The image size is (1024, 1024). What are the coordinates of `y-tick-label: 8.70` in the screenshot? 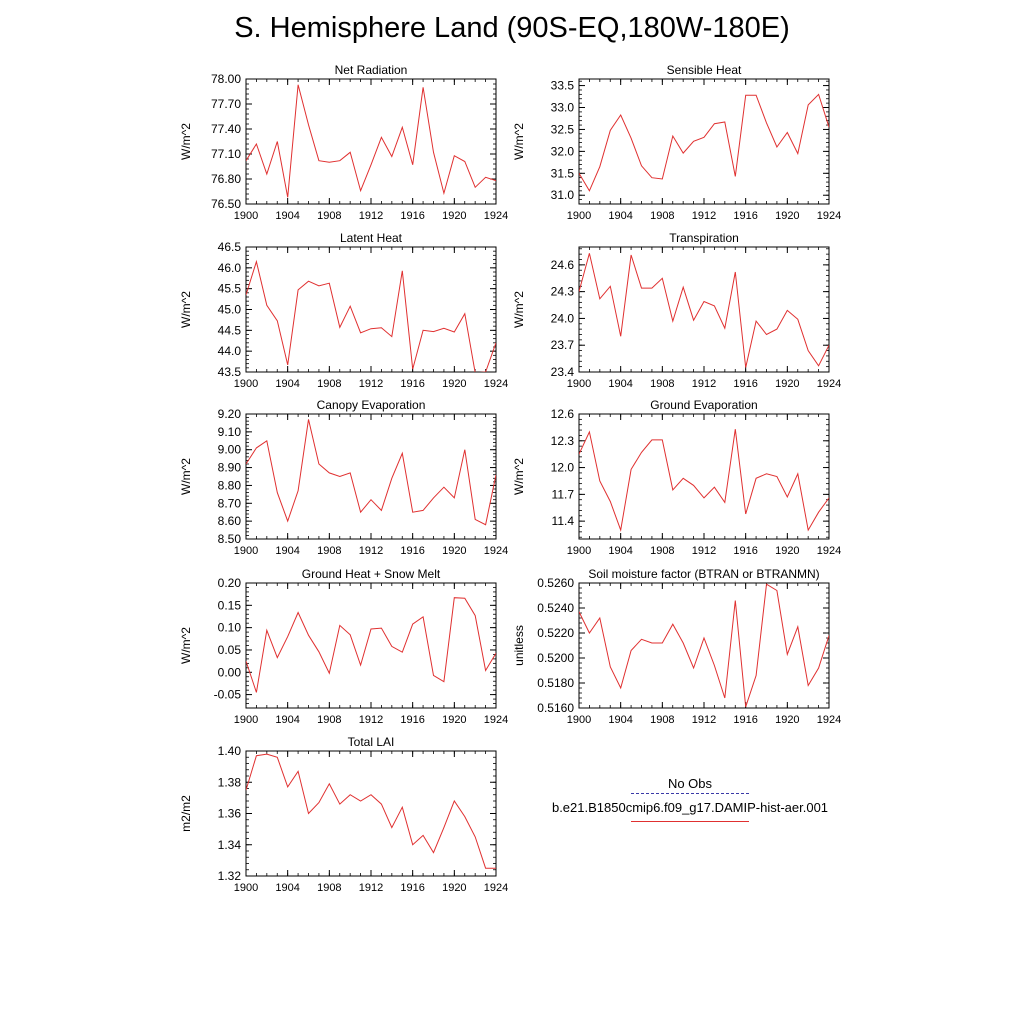 It's located at (230, 503).